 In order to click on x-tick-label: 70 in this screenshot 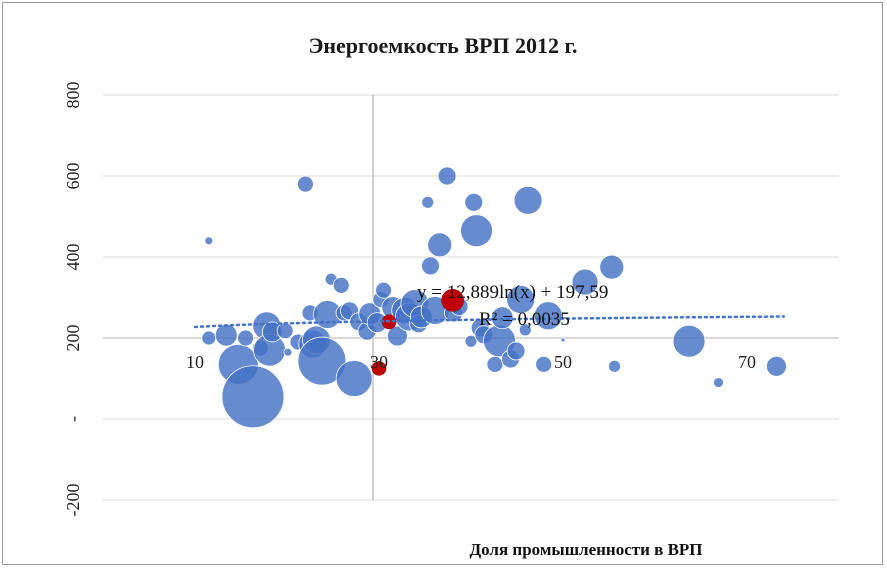, I will do `click(747, 362)`.